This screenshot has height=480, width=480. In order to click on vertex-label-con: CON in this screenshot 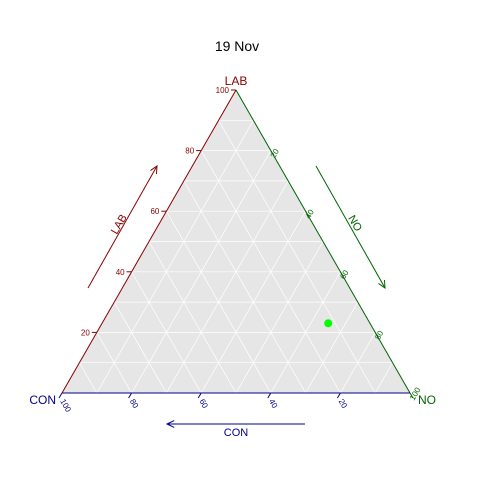, I will do `click(42, 400)`.